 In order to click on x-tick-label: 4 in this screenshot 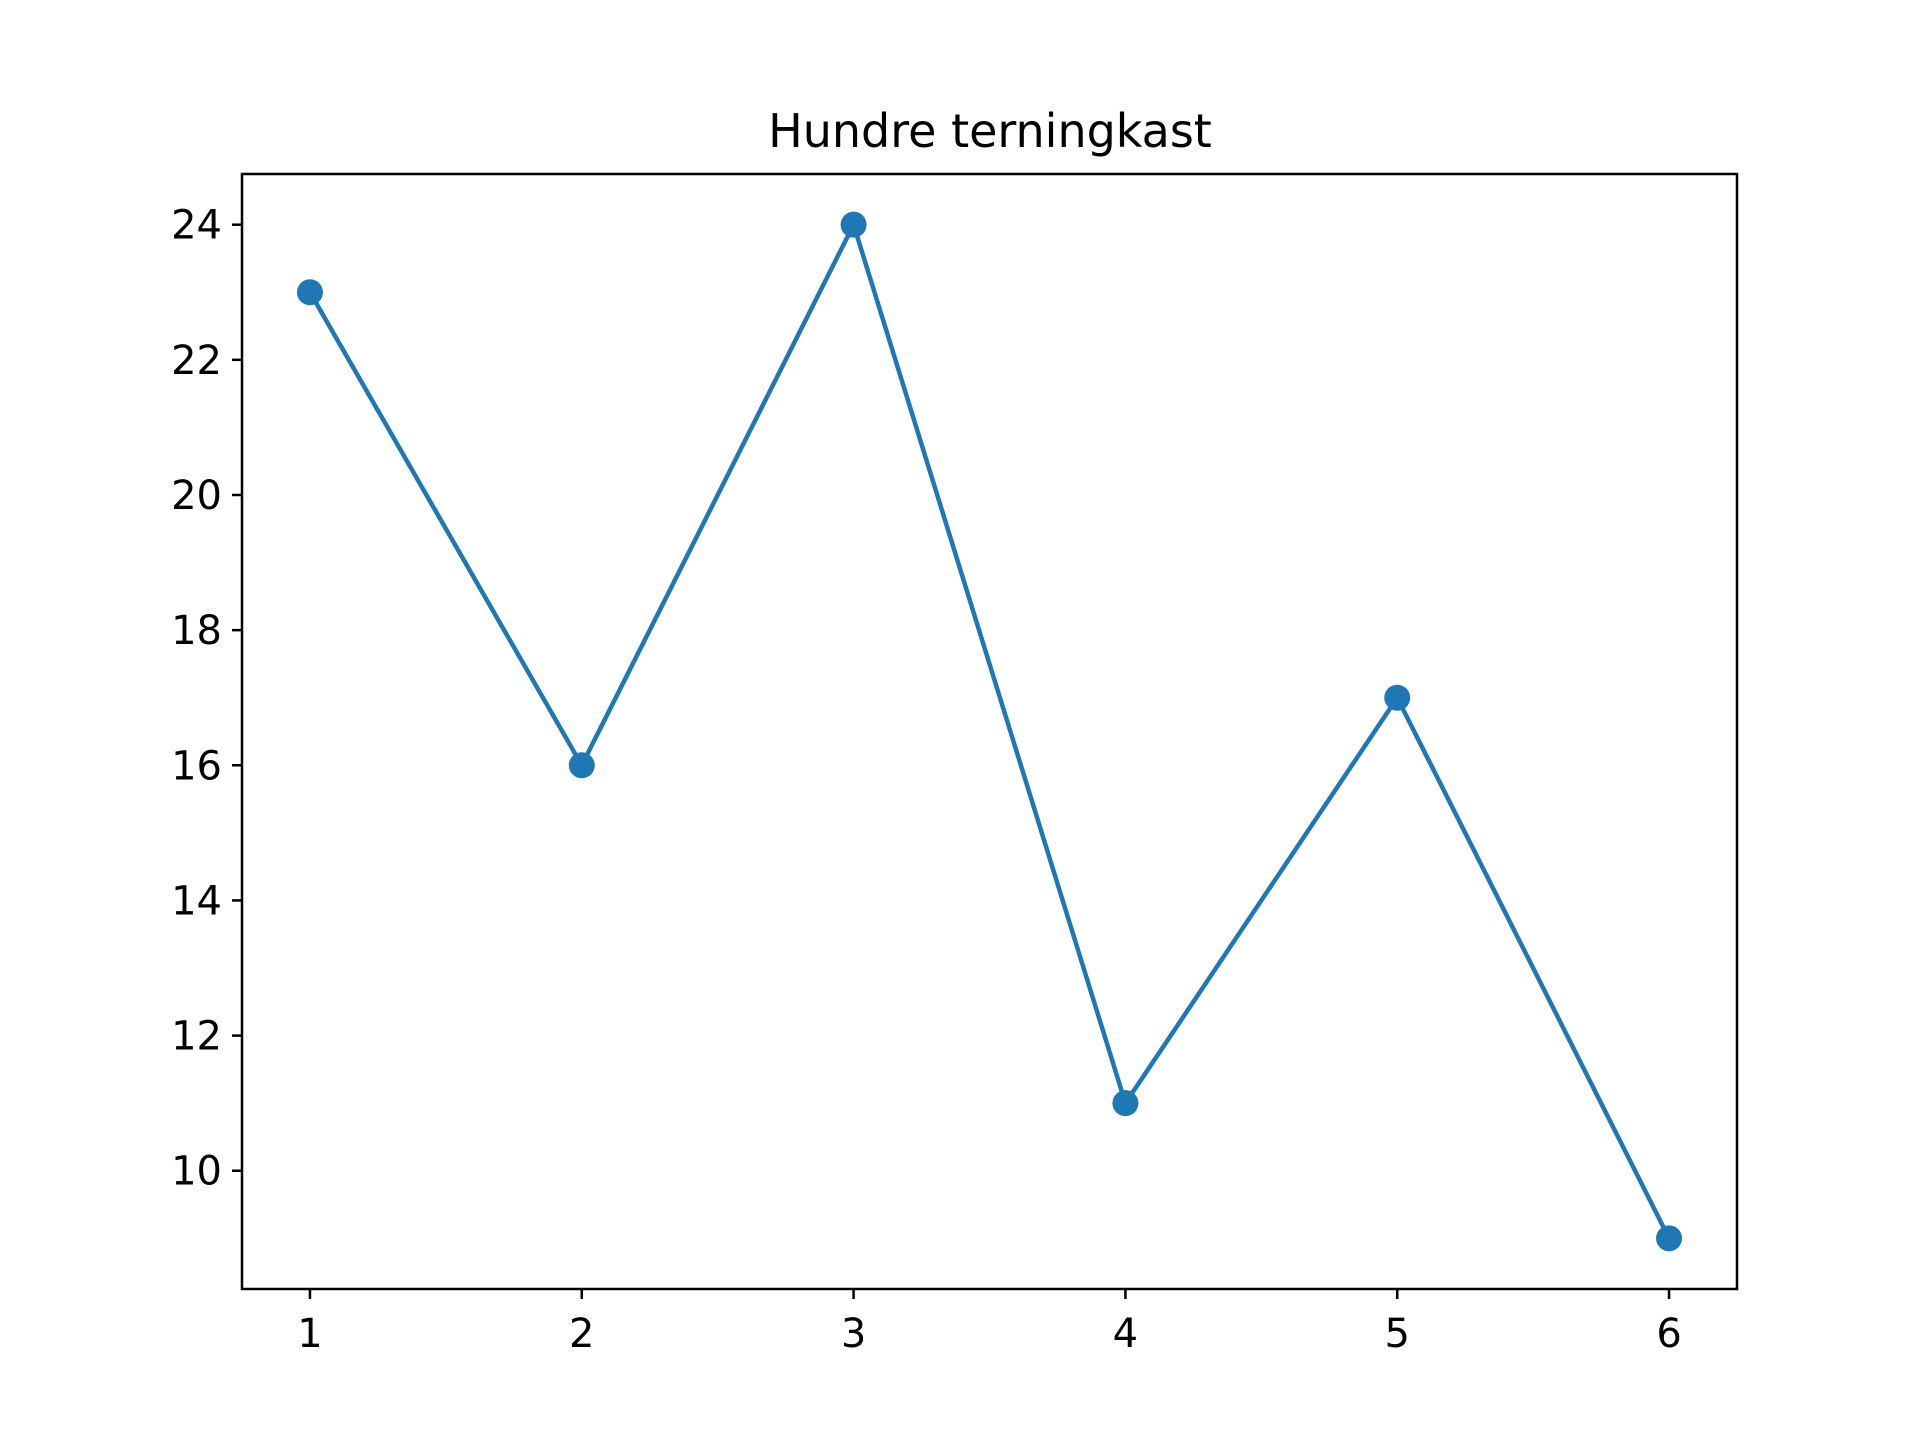, I will do `click(1125, 1334)`.